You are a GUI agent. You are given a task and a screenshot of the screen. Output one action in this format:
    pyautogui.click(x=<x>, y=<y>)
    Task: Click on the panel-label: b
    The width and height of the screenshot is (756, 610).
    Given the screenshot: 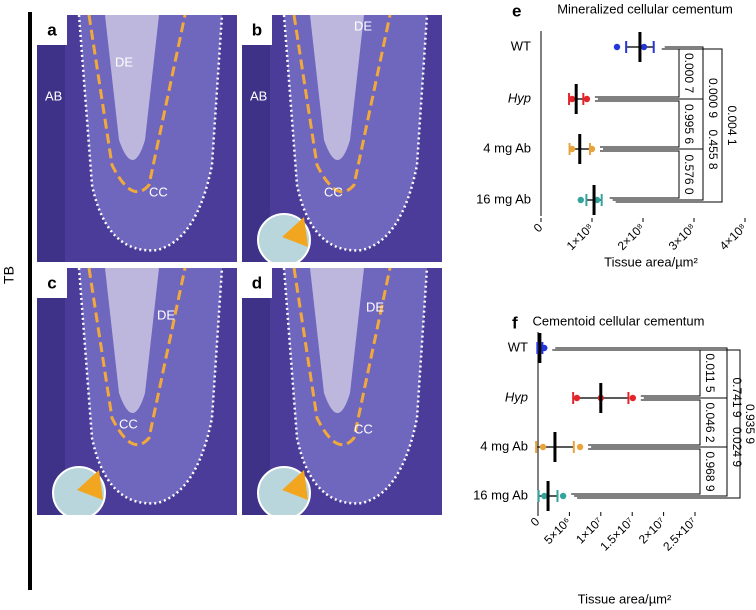 What is the action you would take?
    pyautogui.click(x=257, y=29)
    